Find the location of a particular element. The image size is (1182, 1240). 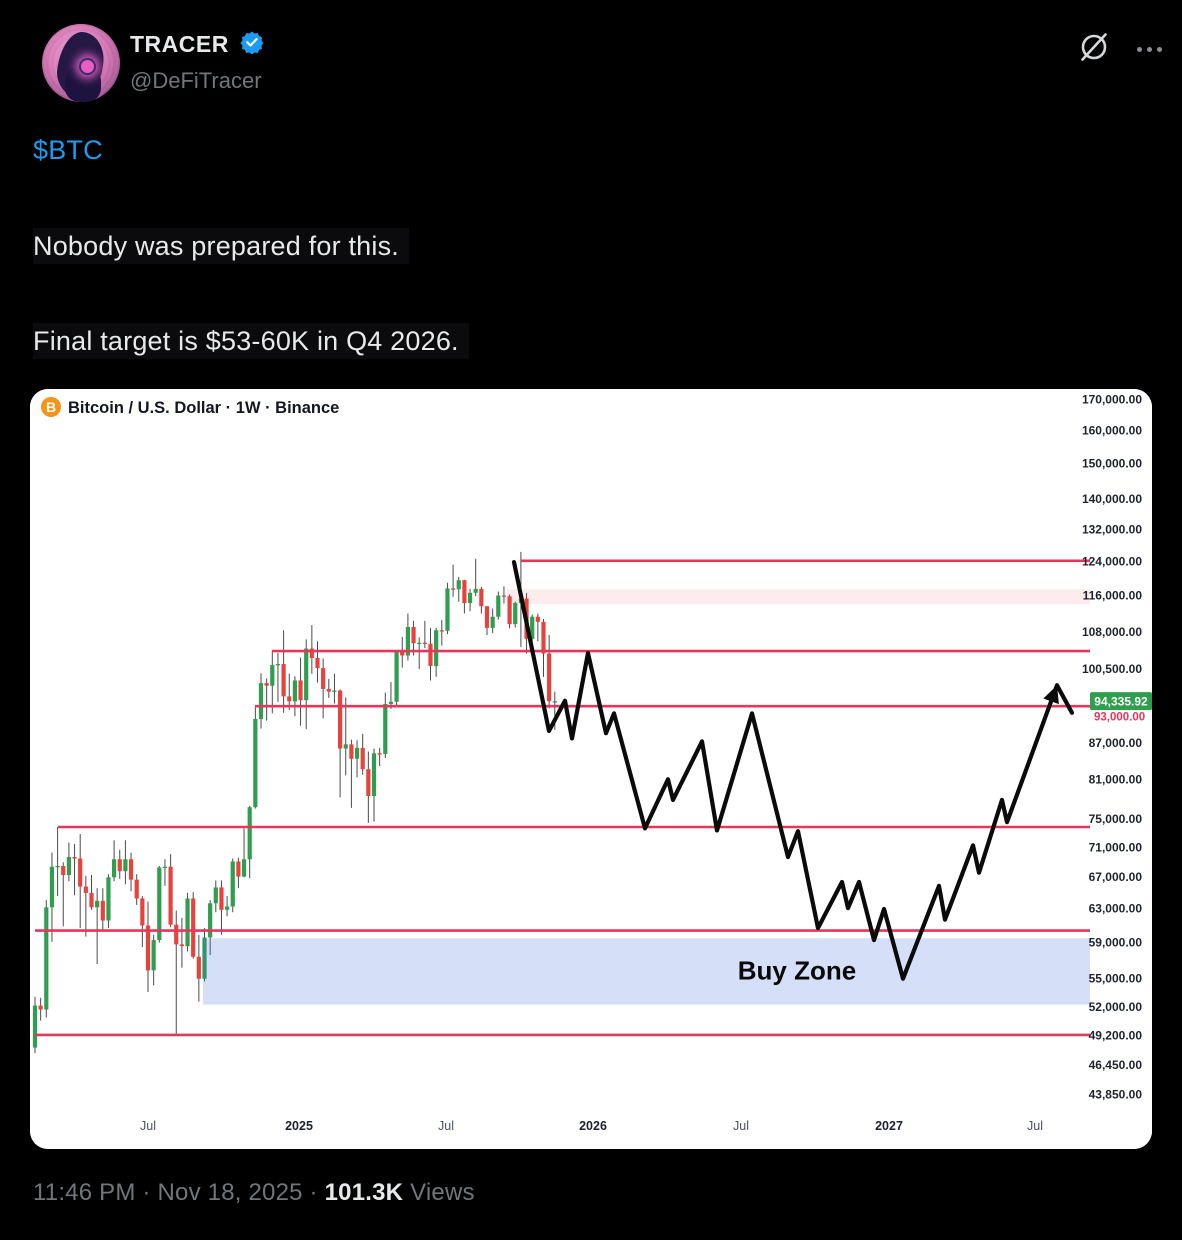

price-axis-label: 52,000.00 is located at coordinates (1116, 1007).